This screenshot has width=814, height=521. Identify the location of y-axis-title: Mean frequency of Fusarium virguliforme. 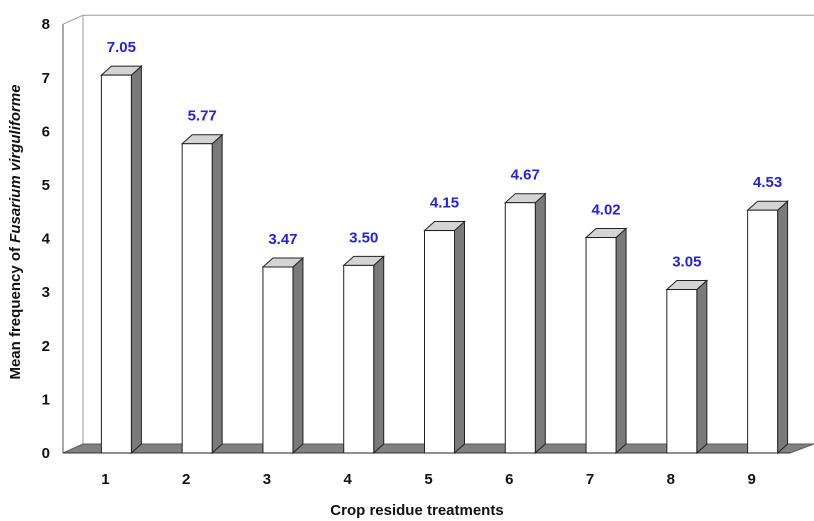
(15, 231).